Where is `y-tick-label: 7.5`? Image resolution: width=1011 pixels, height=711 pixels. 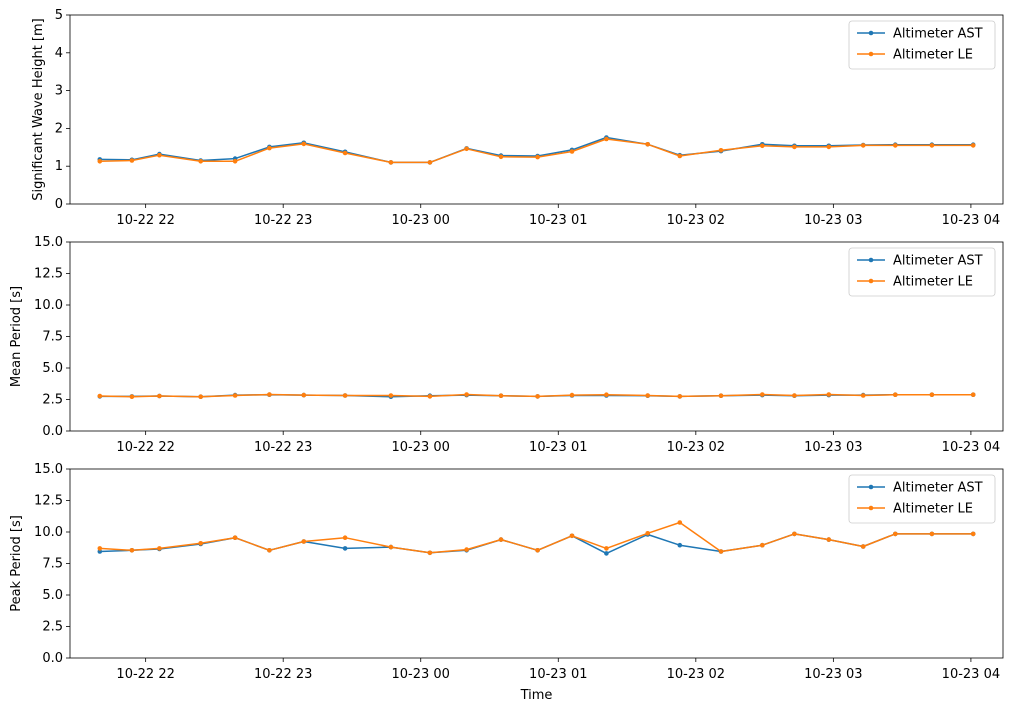
y-tick-label: 7.5 is located at coordinates (52, 564).